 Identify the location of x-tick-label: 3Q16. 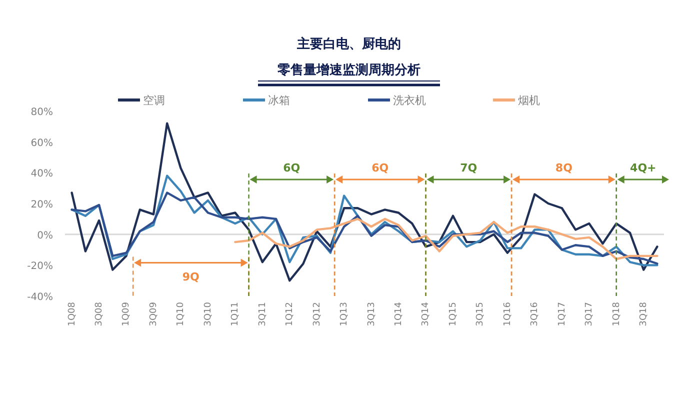
(535, 314).